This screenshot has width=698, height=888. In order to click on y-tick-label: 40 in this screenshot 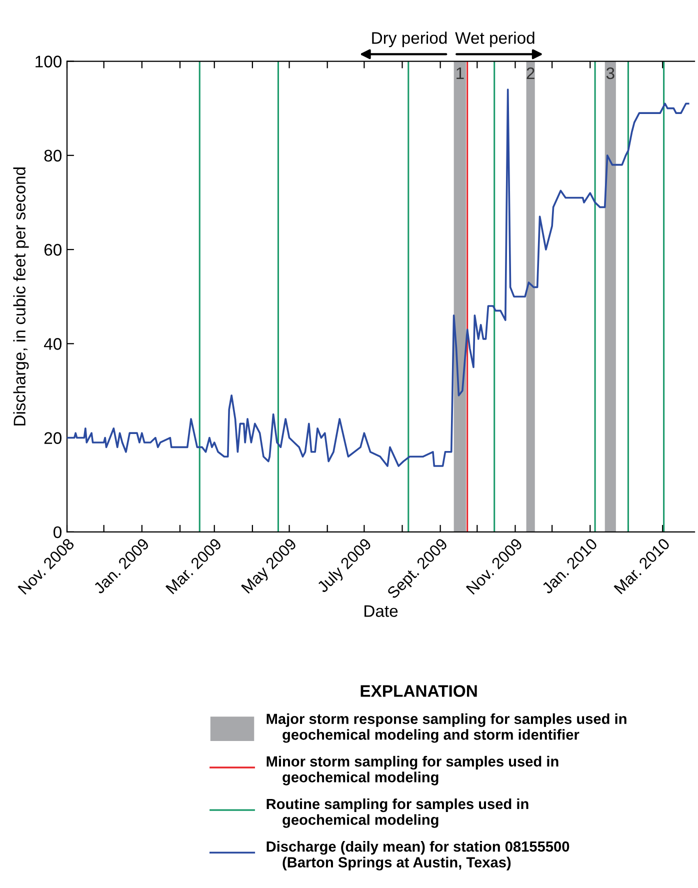, I will do `click(53, 344)`.